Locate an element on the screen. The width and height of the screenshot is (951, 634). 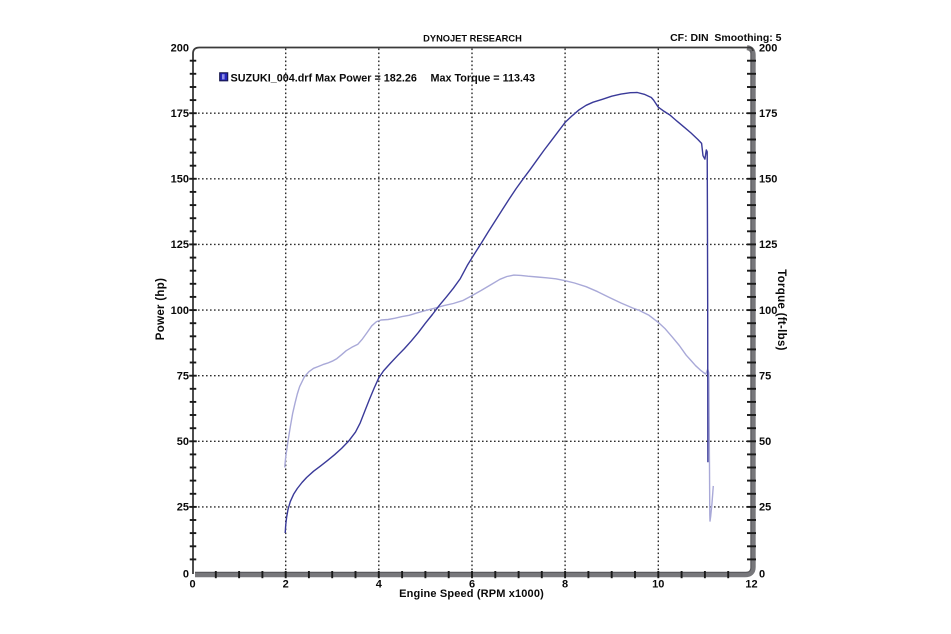
svg-text: 2 is located at coordinates (286, 585).